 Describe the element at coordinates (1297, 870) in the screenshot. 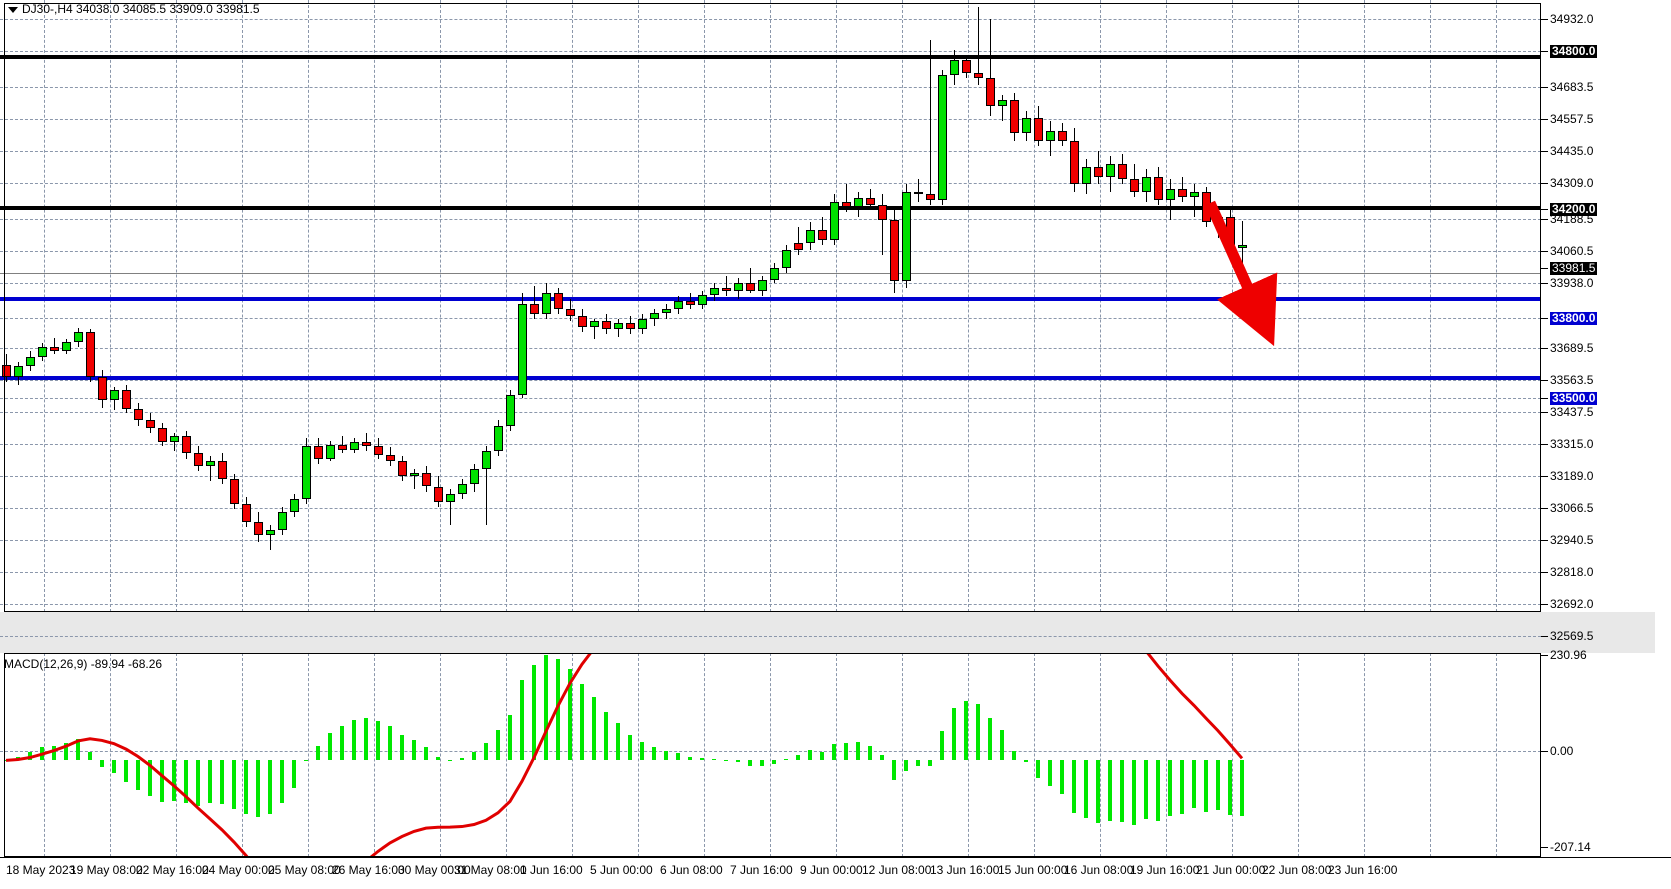

I see `time-label: 22 Jun 08:00` at that location.